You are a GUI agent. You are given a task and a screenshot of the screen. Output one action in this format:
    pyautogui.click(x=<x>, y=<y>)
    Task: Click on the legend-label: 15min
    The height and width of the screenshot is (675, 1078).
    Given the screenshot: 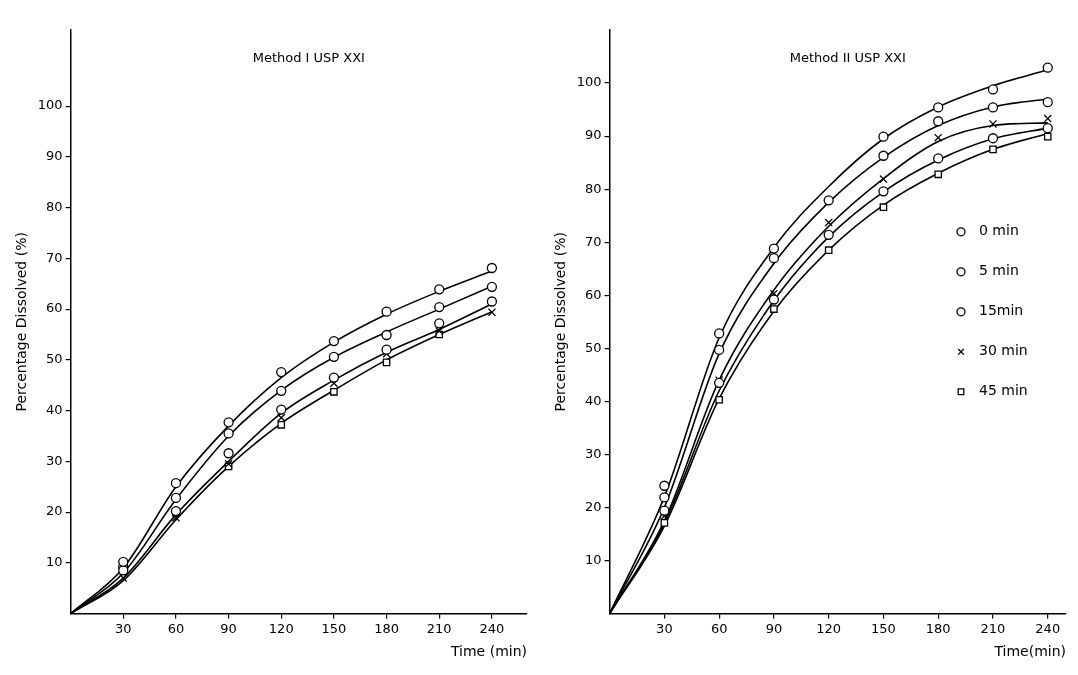 What is the action you would take?
    pyautogui.click(x=1001, y=310)
    